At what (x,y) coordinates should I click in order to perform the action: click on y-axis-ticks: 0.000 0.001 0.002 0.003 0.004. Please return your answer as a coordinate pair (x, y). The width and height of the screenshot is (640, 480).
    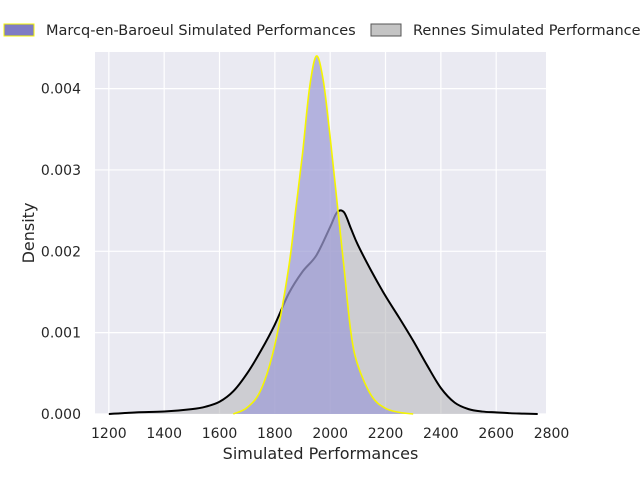
    Looking at the image, I should click on (61, 252).